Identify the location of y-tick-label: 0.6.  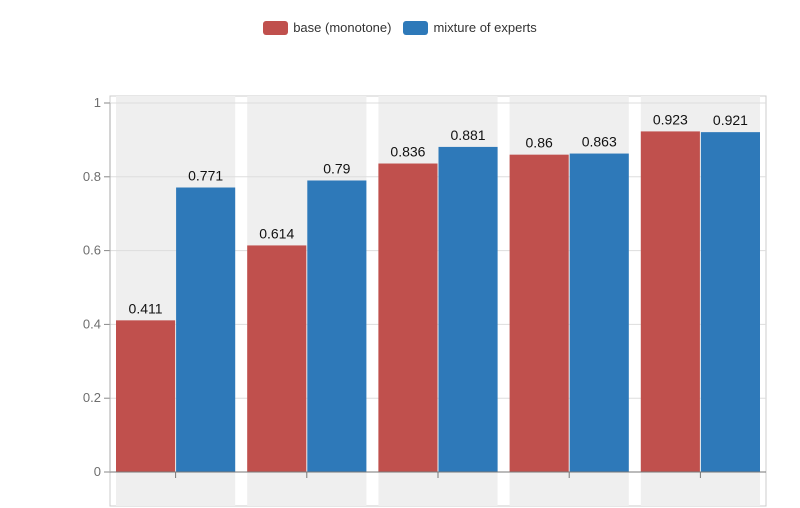
(92, 250).